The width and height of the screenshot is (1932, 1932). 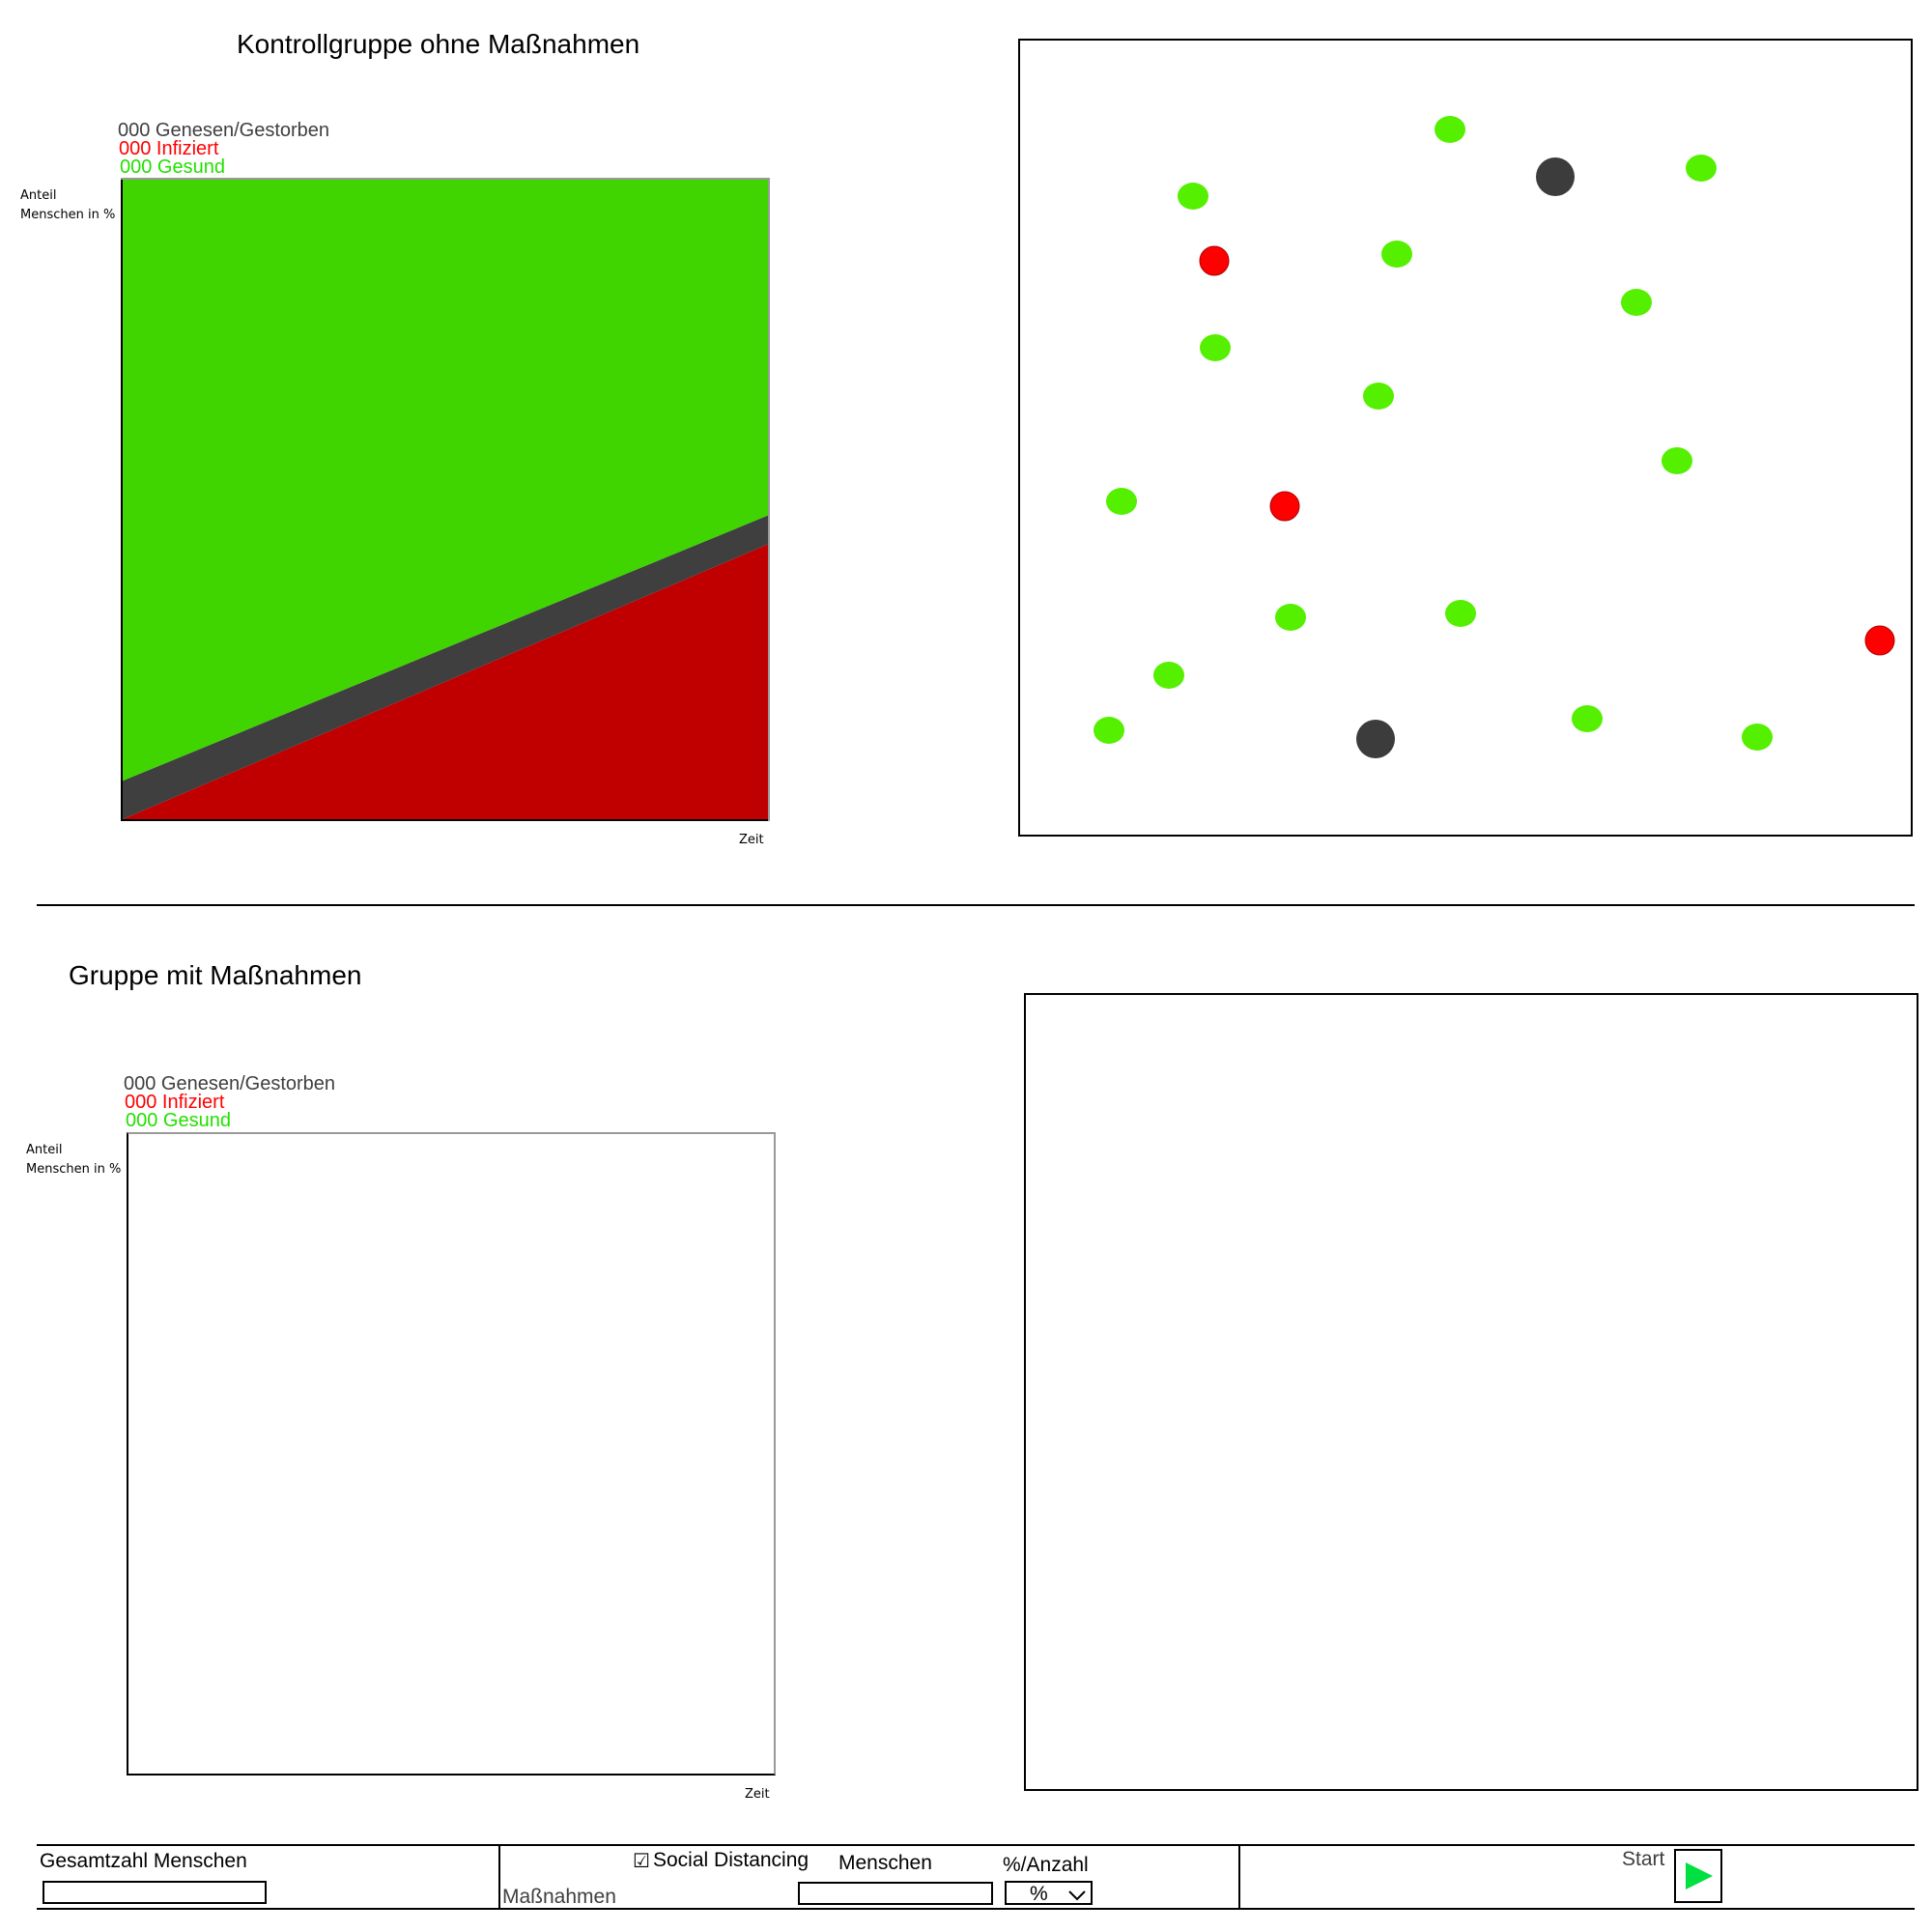 What do you see at coordinates (155, 1892) in the screenshot?
I see `total-people-input` at bounding box center [155, 1892].